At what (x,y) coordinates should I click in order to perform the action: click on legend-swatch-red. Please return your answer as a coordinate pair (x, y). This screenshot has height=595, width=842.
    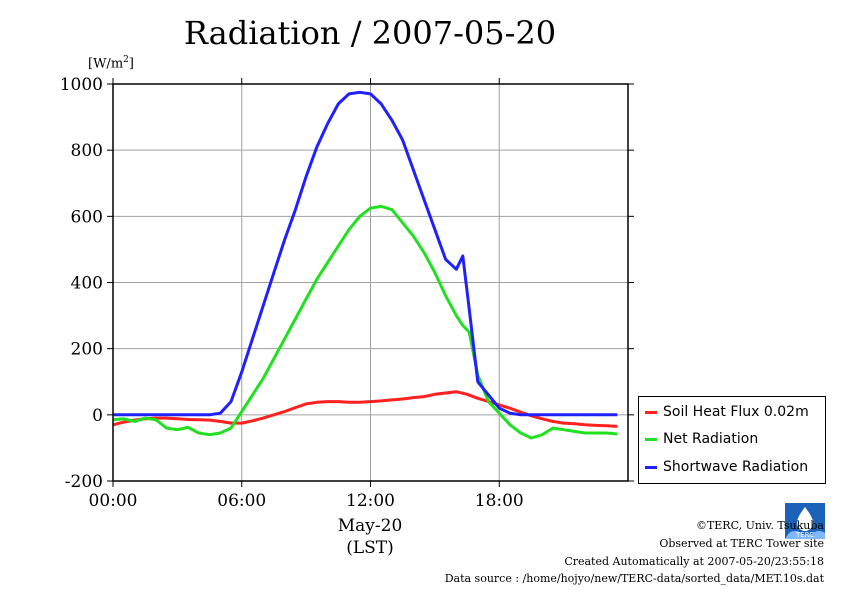
    Looking at the image, I should click on (651, 412).